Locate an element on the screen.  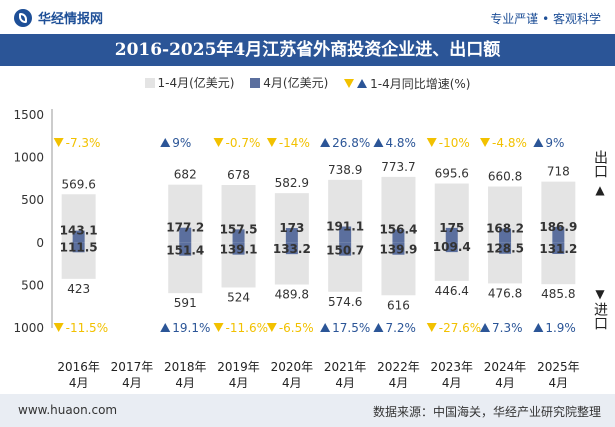
x-tick-label: 2023年 4月 is located at coordinates (451, 375).